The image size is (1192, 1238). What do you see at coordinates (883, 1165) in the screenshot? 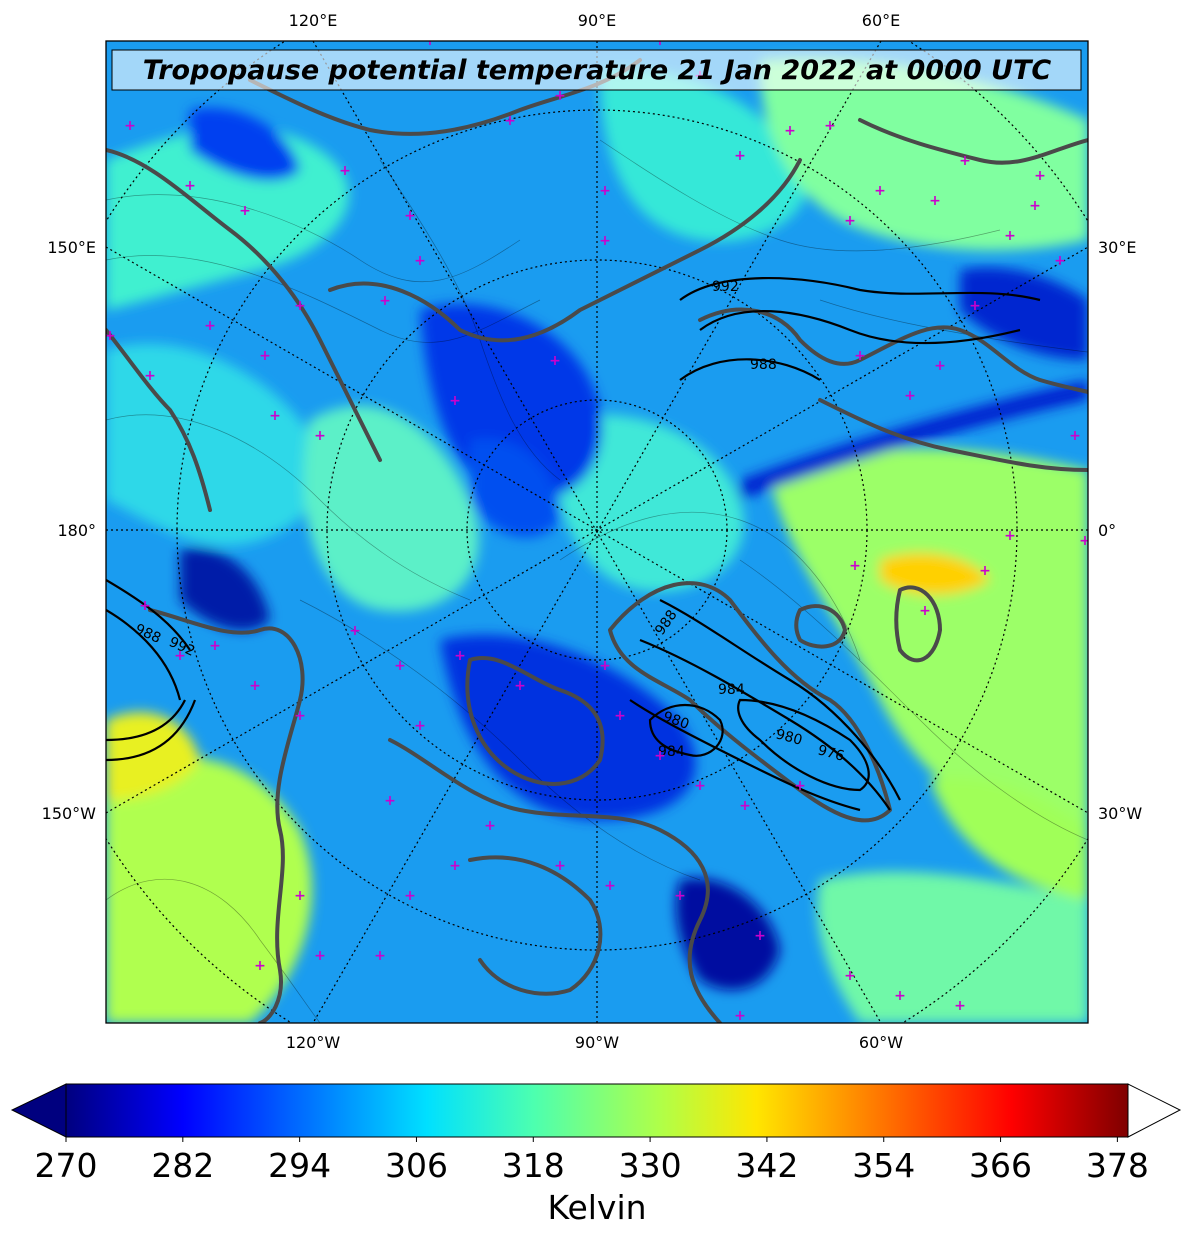
I see `colorbar-tick-label: 354` at bounding box center [883, 1165].